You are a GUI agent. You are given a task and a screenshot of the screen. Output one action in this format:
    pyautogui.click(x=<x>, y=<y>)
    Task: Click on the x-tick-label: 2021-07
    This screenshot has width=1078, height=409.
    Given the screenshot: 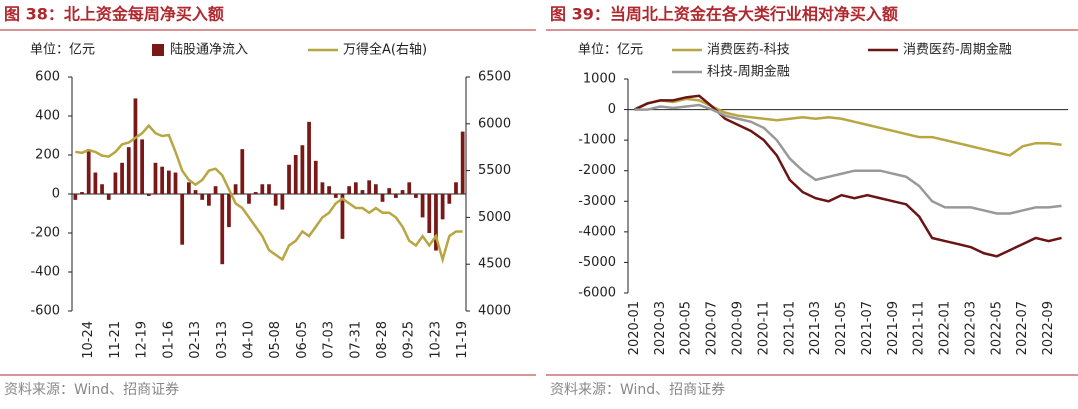 What is the action you would take?
    pyautogui.click(x=867, y=328)
    